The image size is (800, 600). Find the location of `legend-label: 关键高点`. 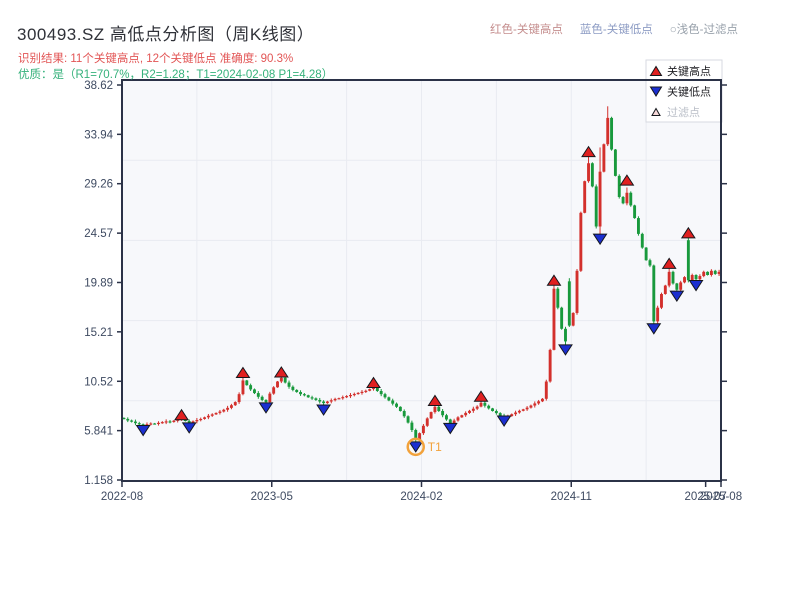

legend-label: 关键高点 is located at coordinates (689, 71).